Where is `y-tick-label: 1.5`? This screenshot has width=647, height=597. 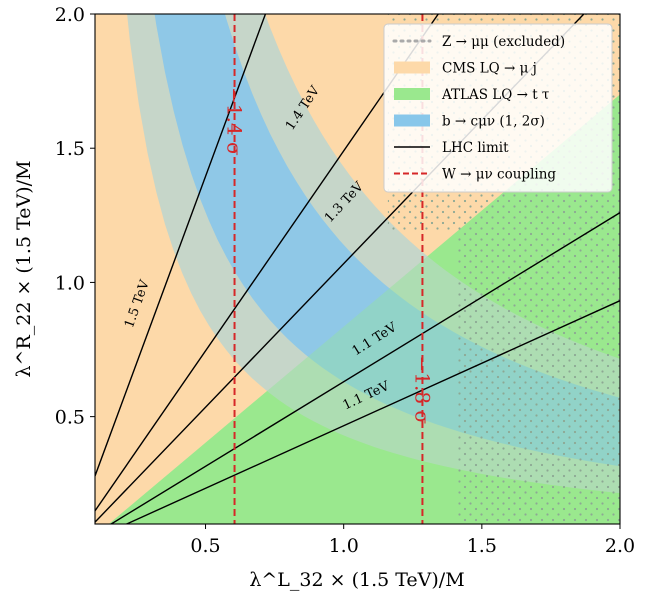 y-tick-label: 1.5 is located at coordinates (70, 149).